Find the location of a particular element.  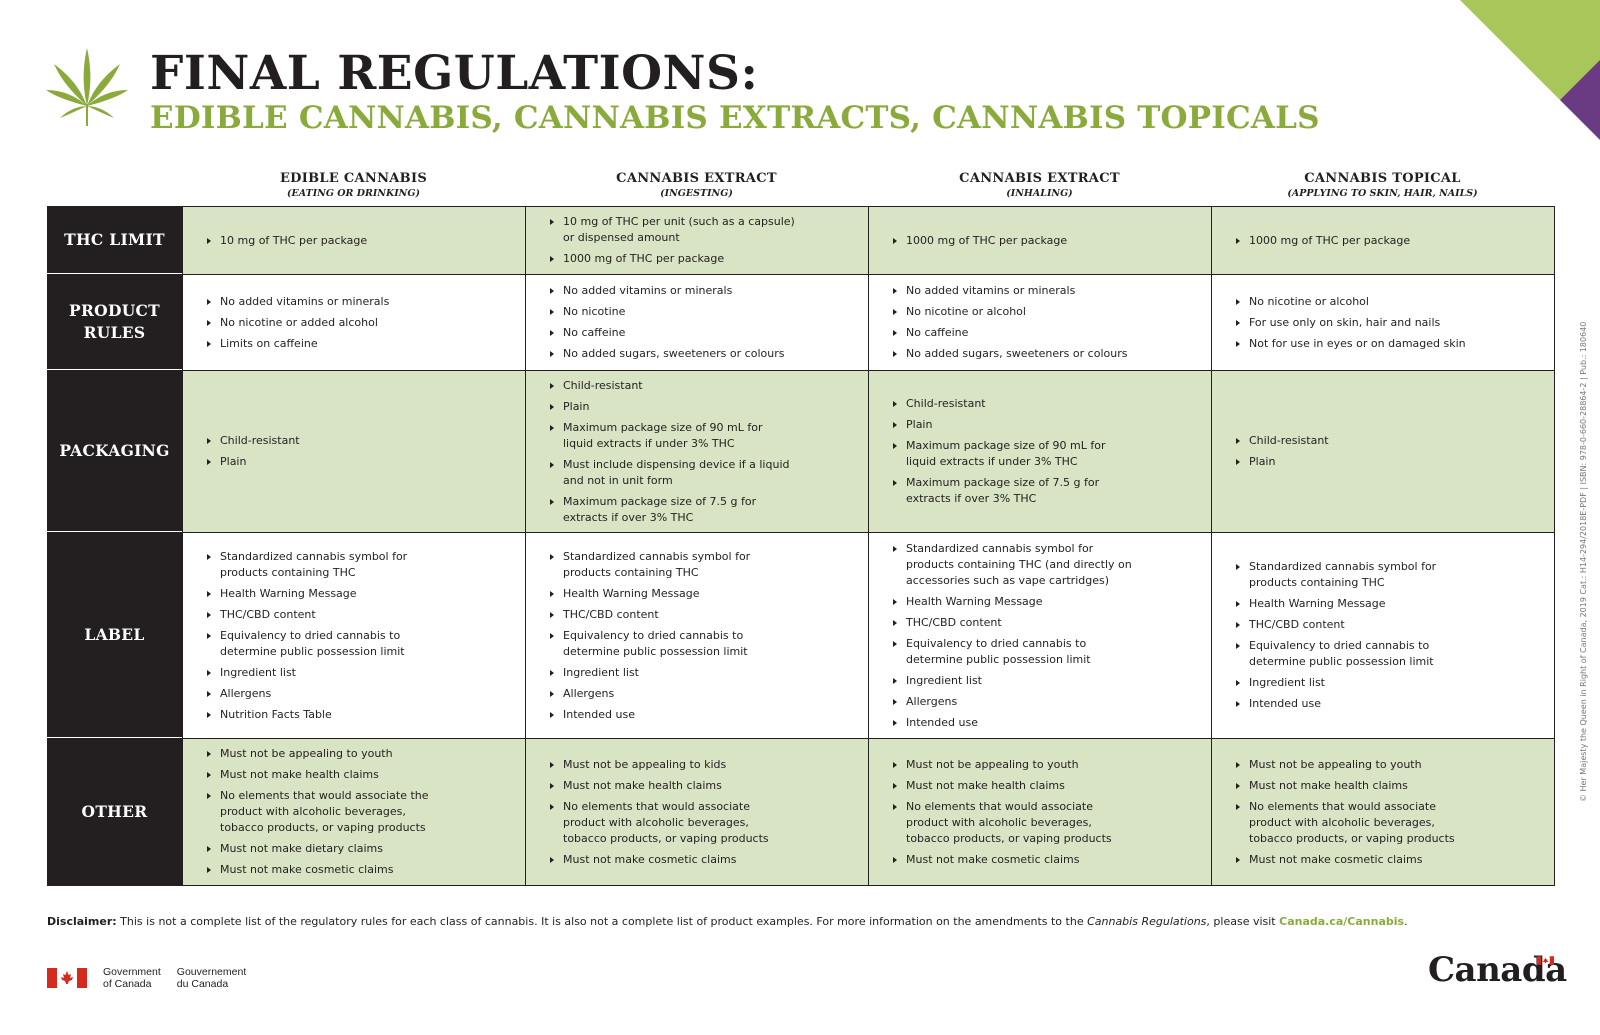

column-subtitle: (INHALING) is located at coordinates (1039, 193).